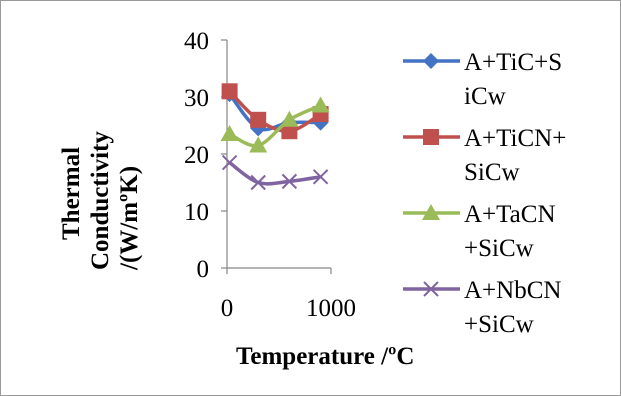  I want to click on y-tick-label: 30, so click(196, 98).